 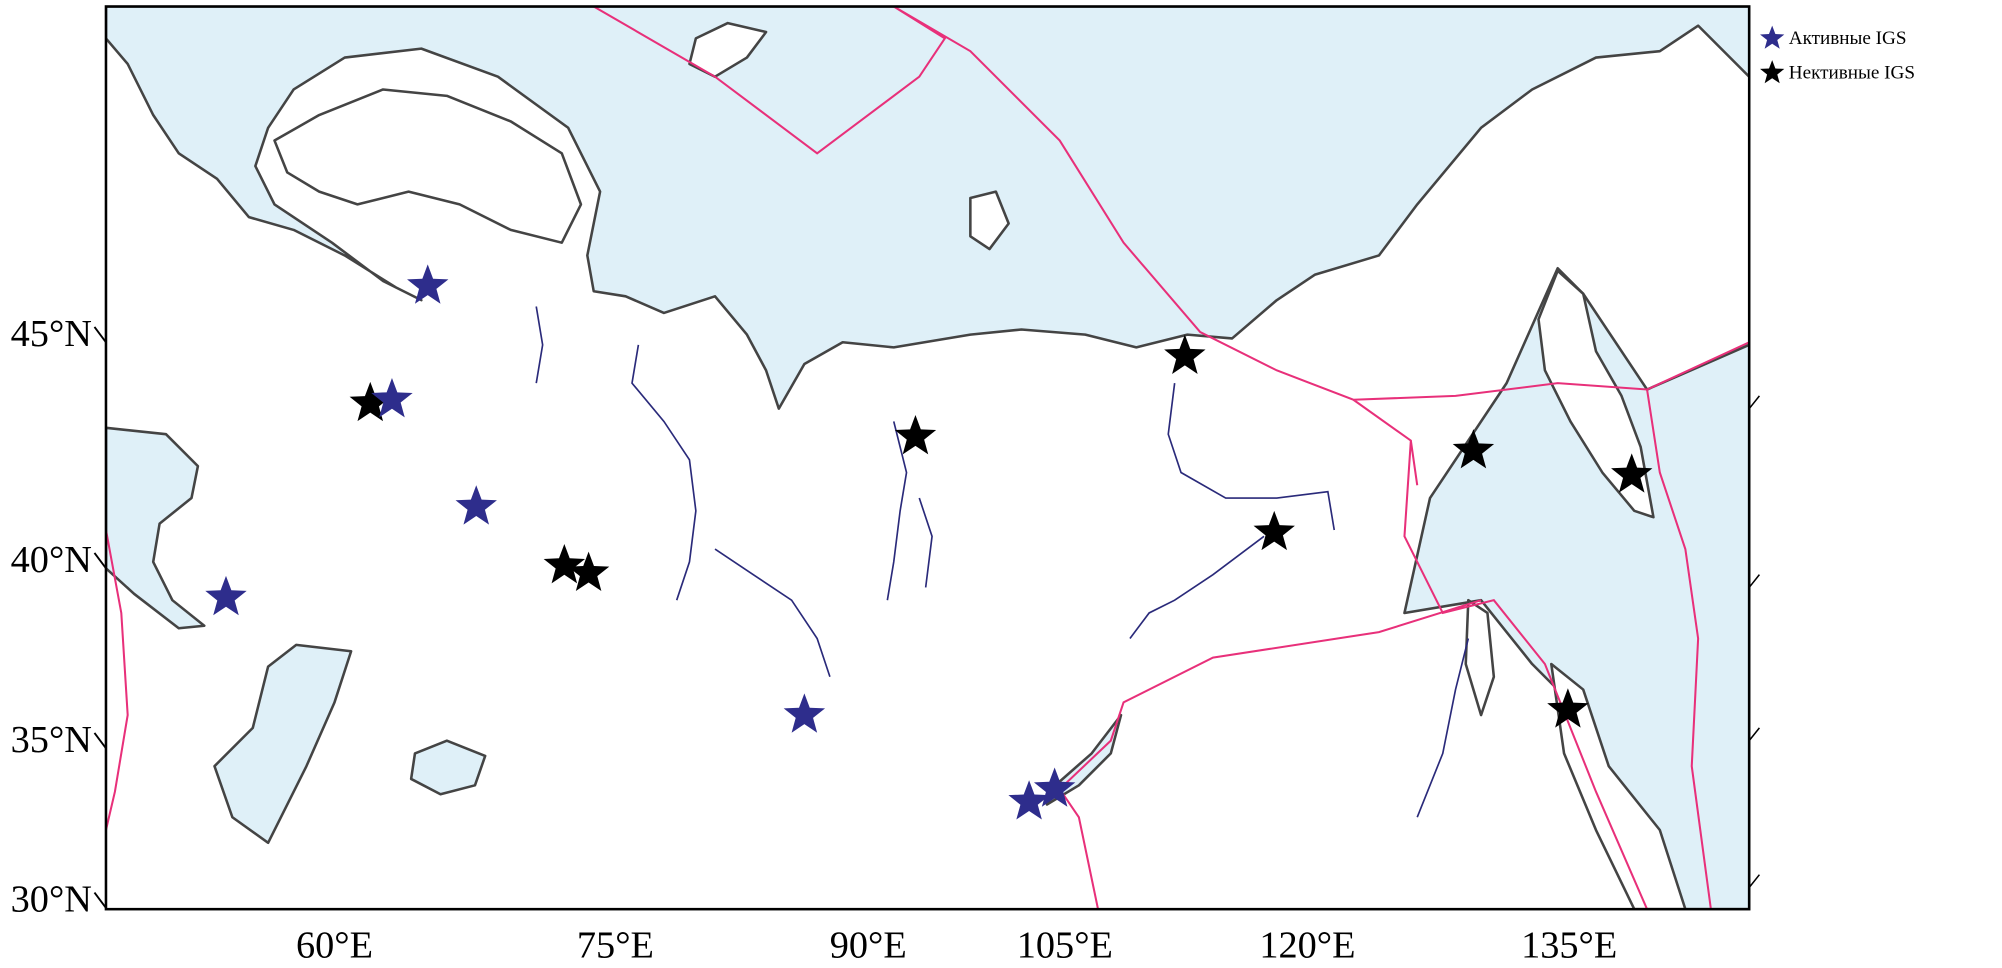 What do you see at coordinates (1837, 54) in the screenshot?
I see `legend: Активные IGS Нективные IGS` at bounding box center [1837, 54].